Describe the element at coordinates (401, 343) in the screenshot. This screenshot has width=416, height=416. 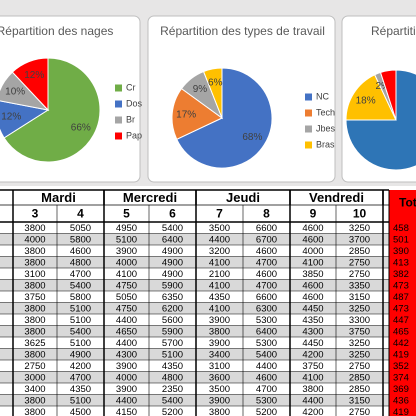
I see `total-cell: 442` at that location.